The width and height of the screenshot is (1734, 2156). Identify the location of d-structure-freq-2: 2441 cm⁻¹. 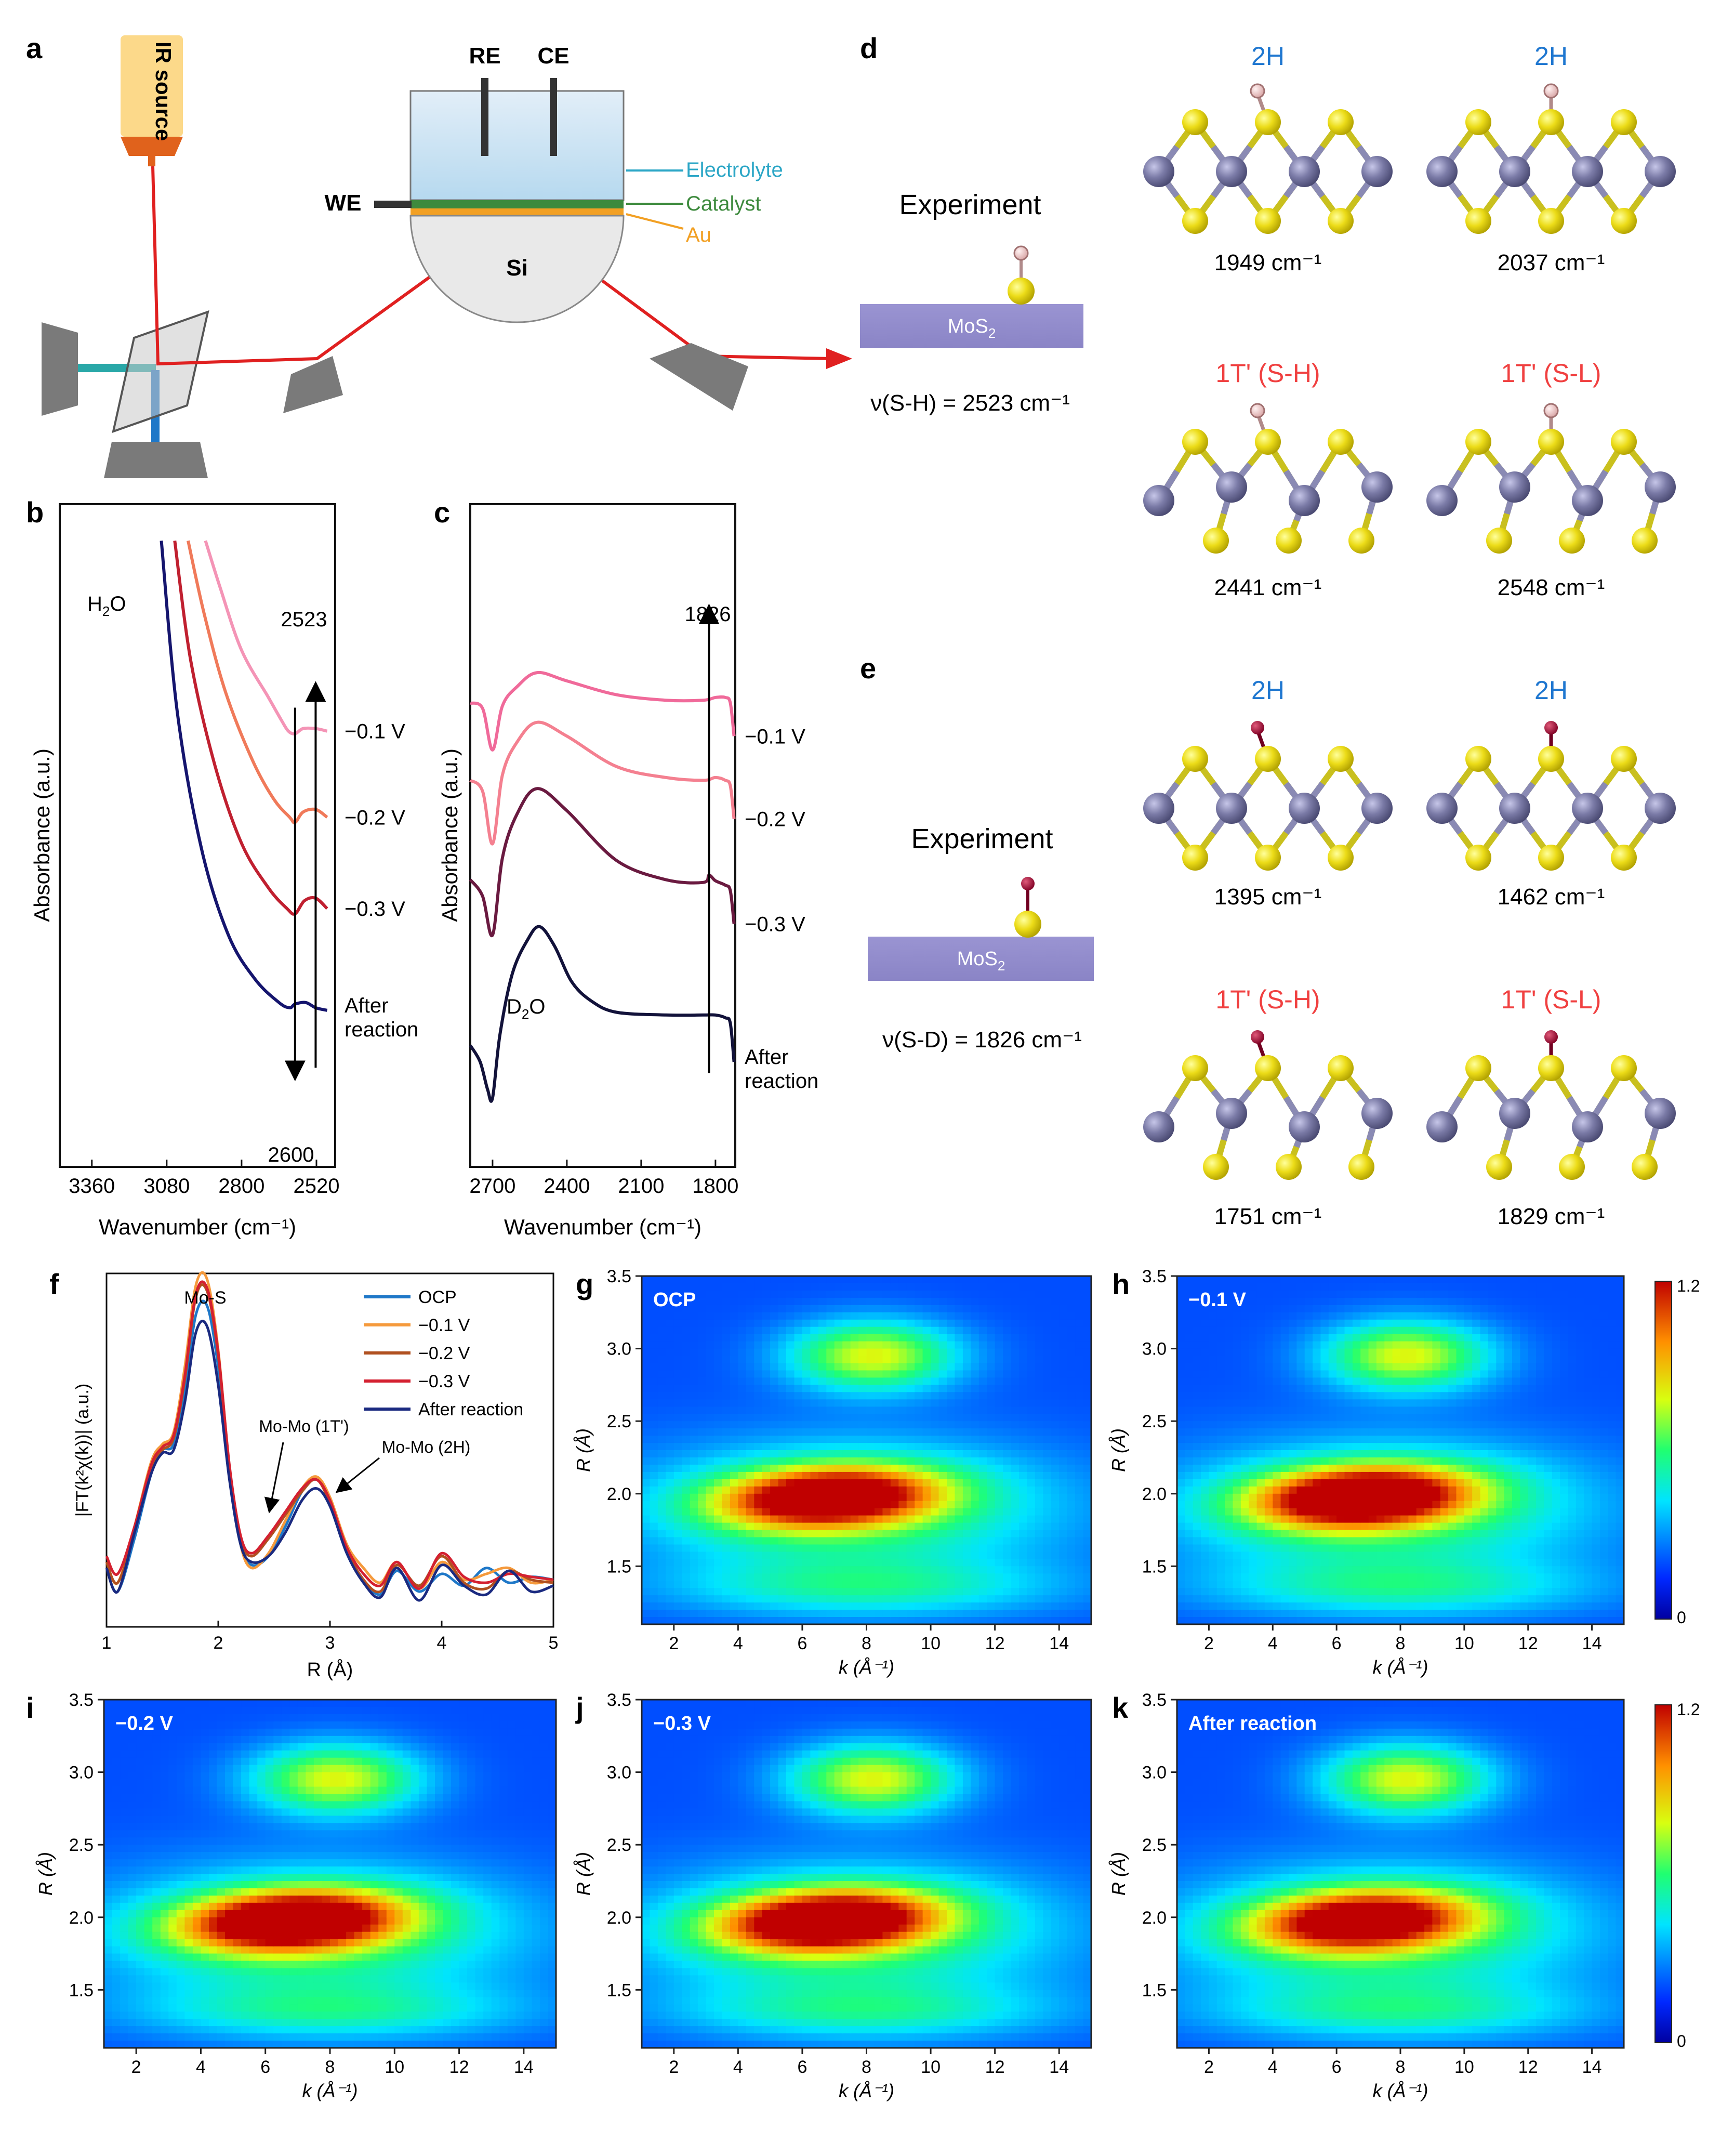
(1268, 587).